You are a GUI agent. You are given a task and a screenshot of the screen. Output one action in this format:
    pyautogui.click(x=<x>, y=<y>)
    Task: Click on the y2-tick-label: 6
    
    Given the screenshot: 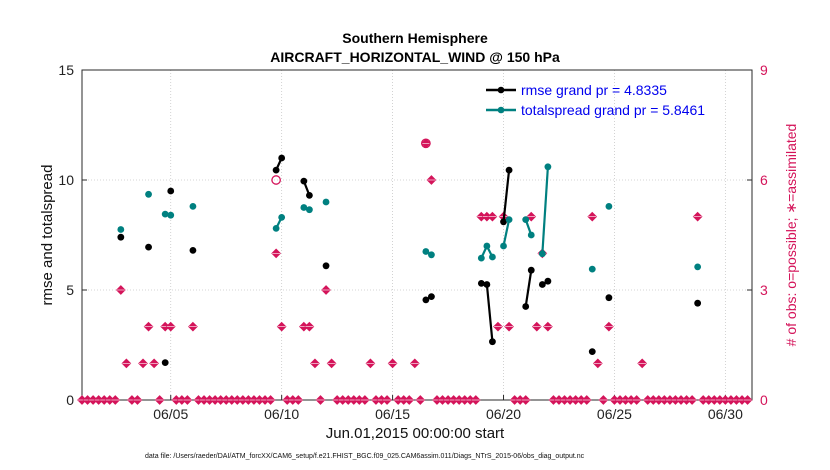 What is the action you would take?
    pyautogui.click(x=764, y=180)
    